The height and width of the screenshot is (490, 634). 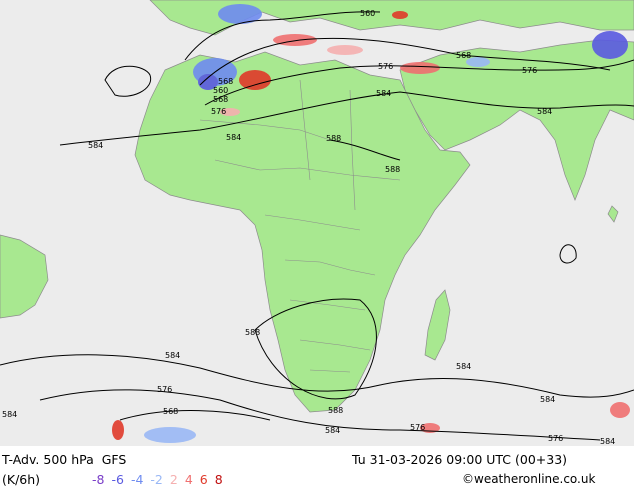 I want to click on scale-value: 6, so click(x=203, y=479).